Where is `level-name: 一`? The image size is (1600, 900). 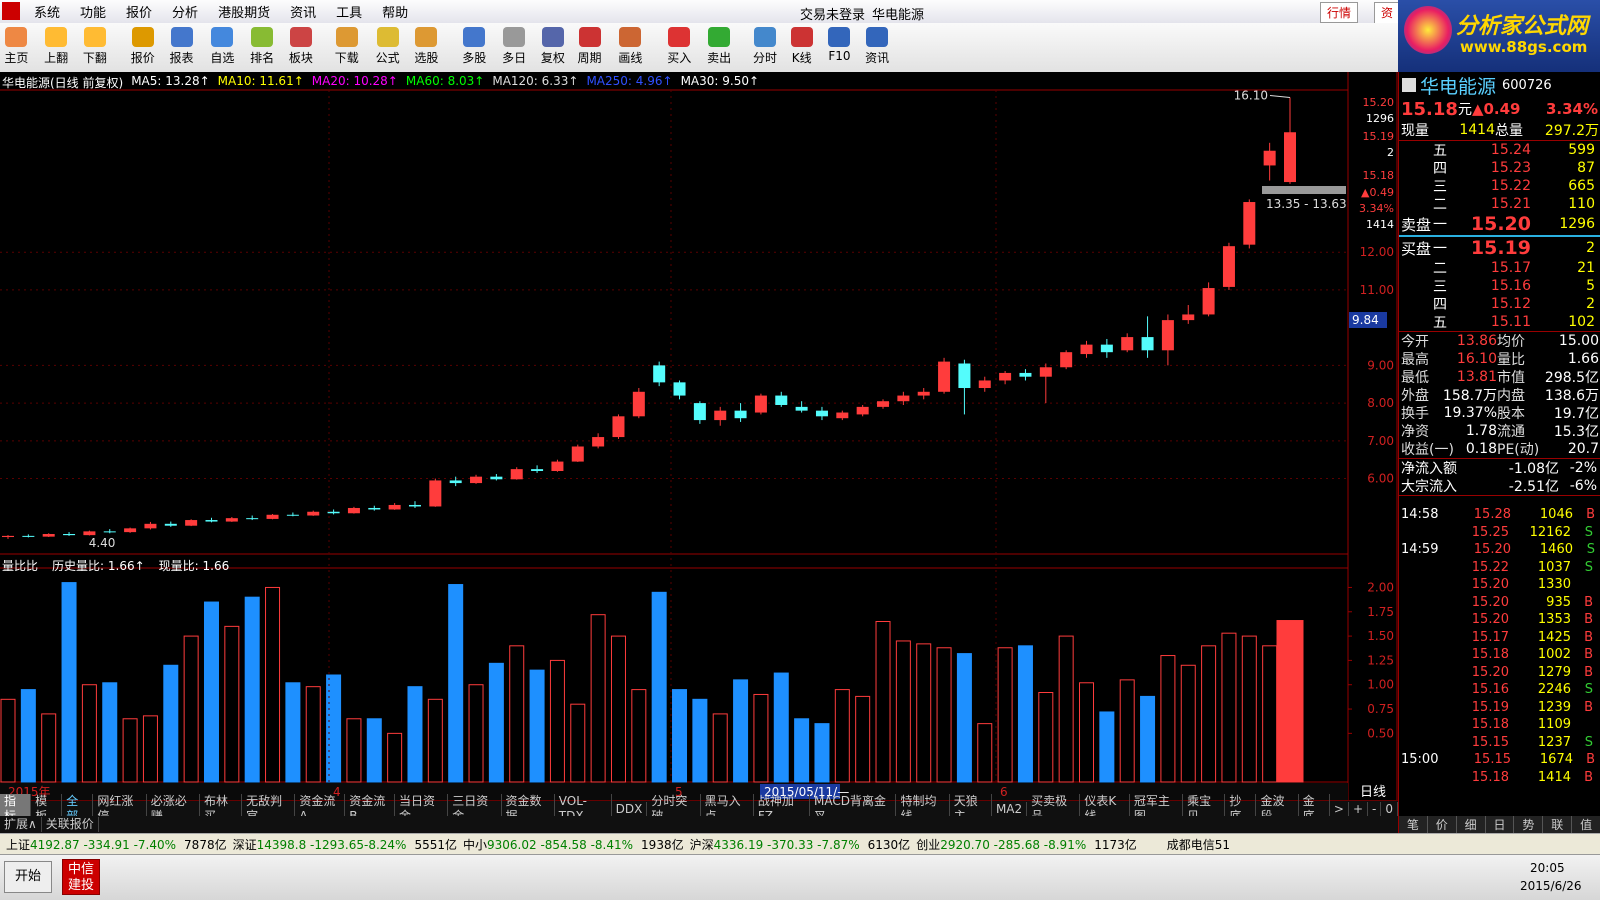
level-name: 一 is located at coordinates (1440, 249).